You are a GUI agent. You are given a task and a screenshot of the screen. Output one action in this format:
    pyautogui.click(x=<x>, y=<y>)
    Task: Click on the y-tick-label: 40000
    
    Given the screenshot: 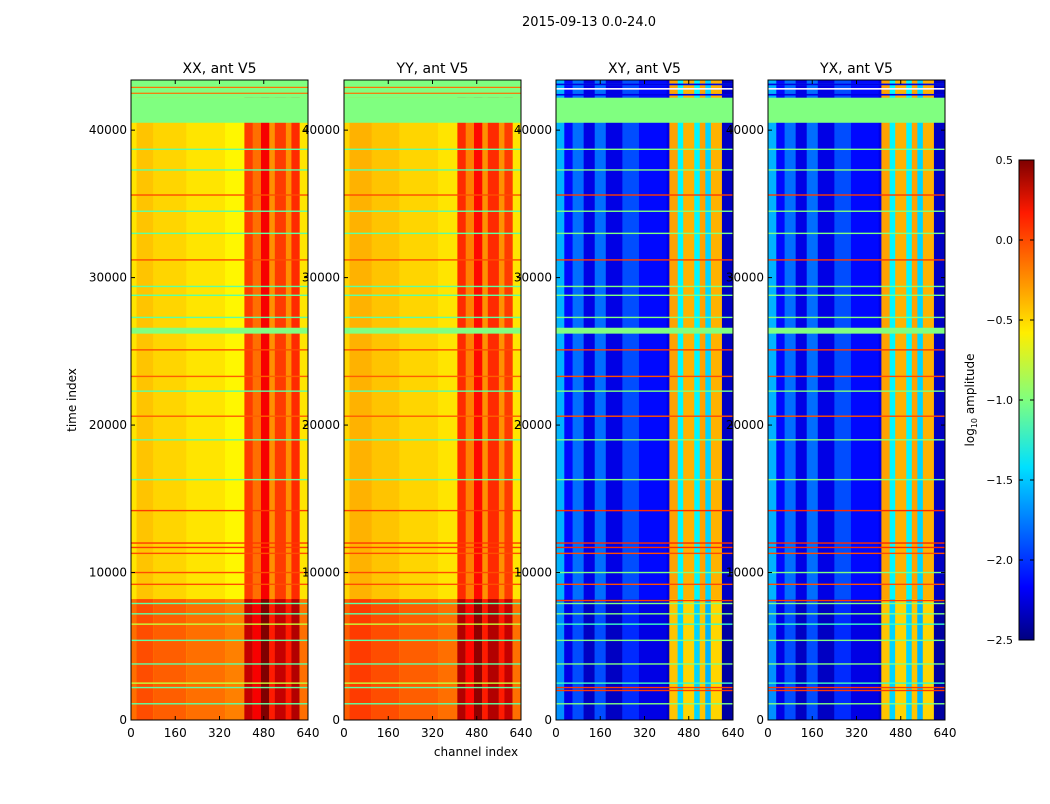 What is the action you would take?
    pyautogui.click(x=745, y=130)
    